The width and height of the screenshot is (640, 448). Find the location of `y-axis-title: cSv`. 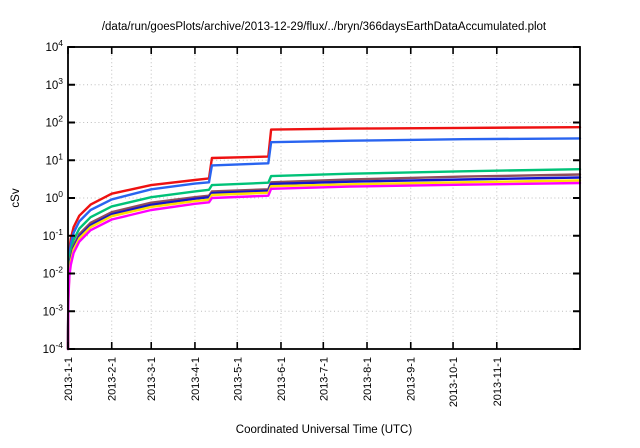

y-axis-title: cSv is located at coordinates (16, 198).